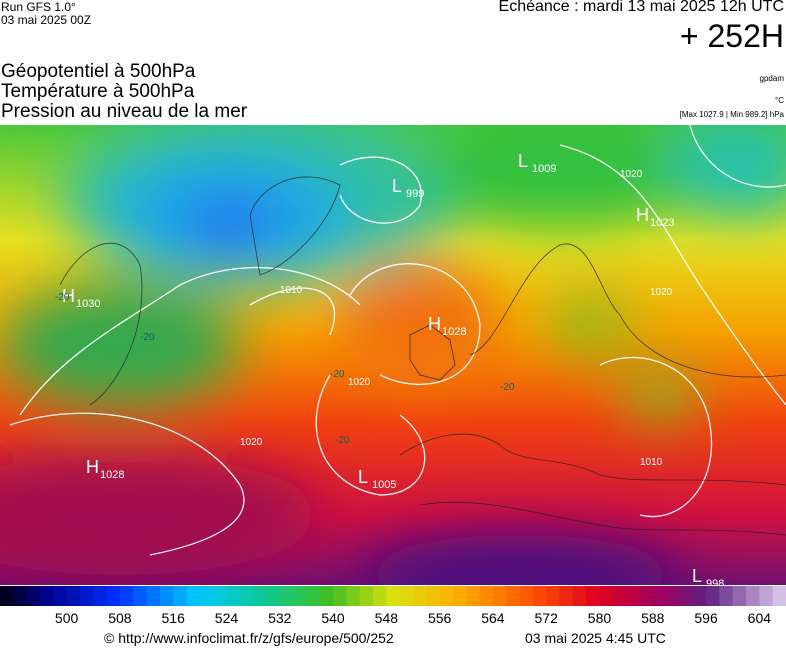  Describe the element at coordinates (760, 617) in the screenshot. I see `colorbar-tick-label: 604` at that location.